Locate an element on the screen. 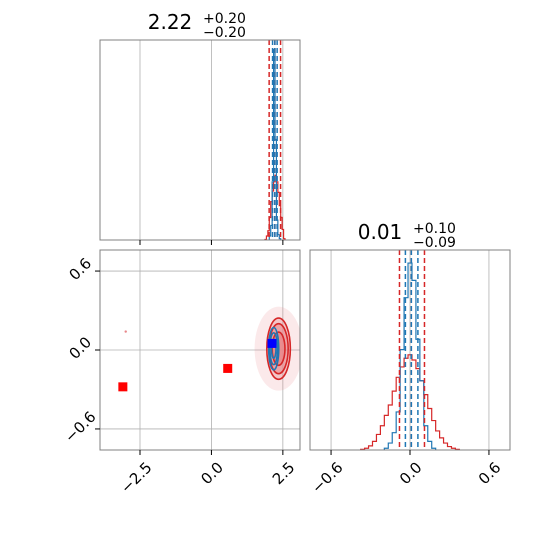 The image size is (550, 550). hist-red-p2 is located at coordinates (410, 402).